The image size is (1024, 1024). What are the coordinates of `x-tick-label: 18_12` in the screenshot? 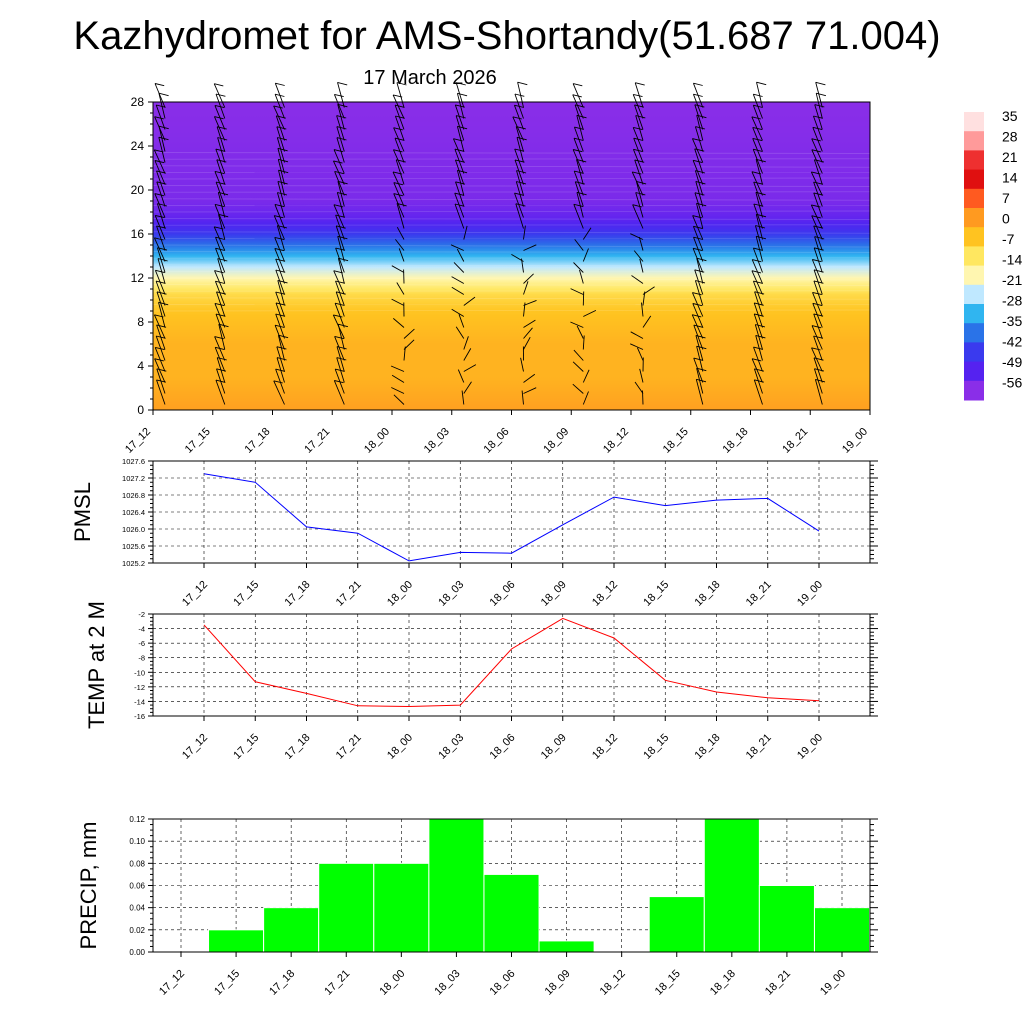 It's located at (605, 747).